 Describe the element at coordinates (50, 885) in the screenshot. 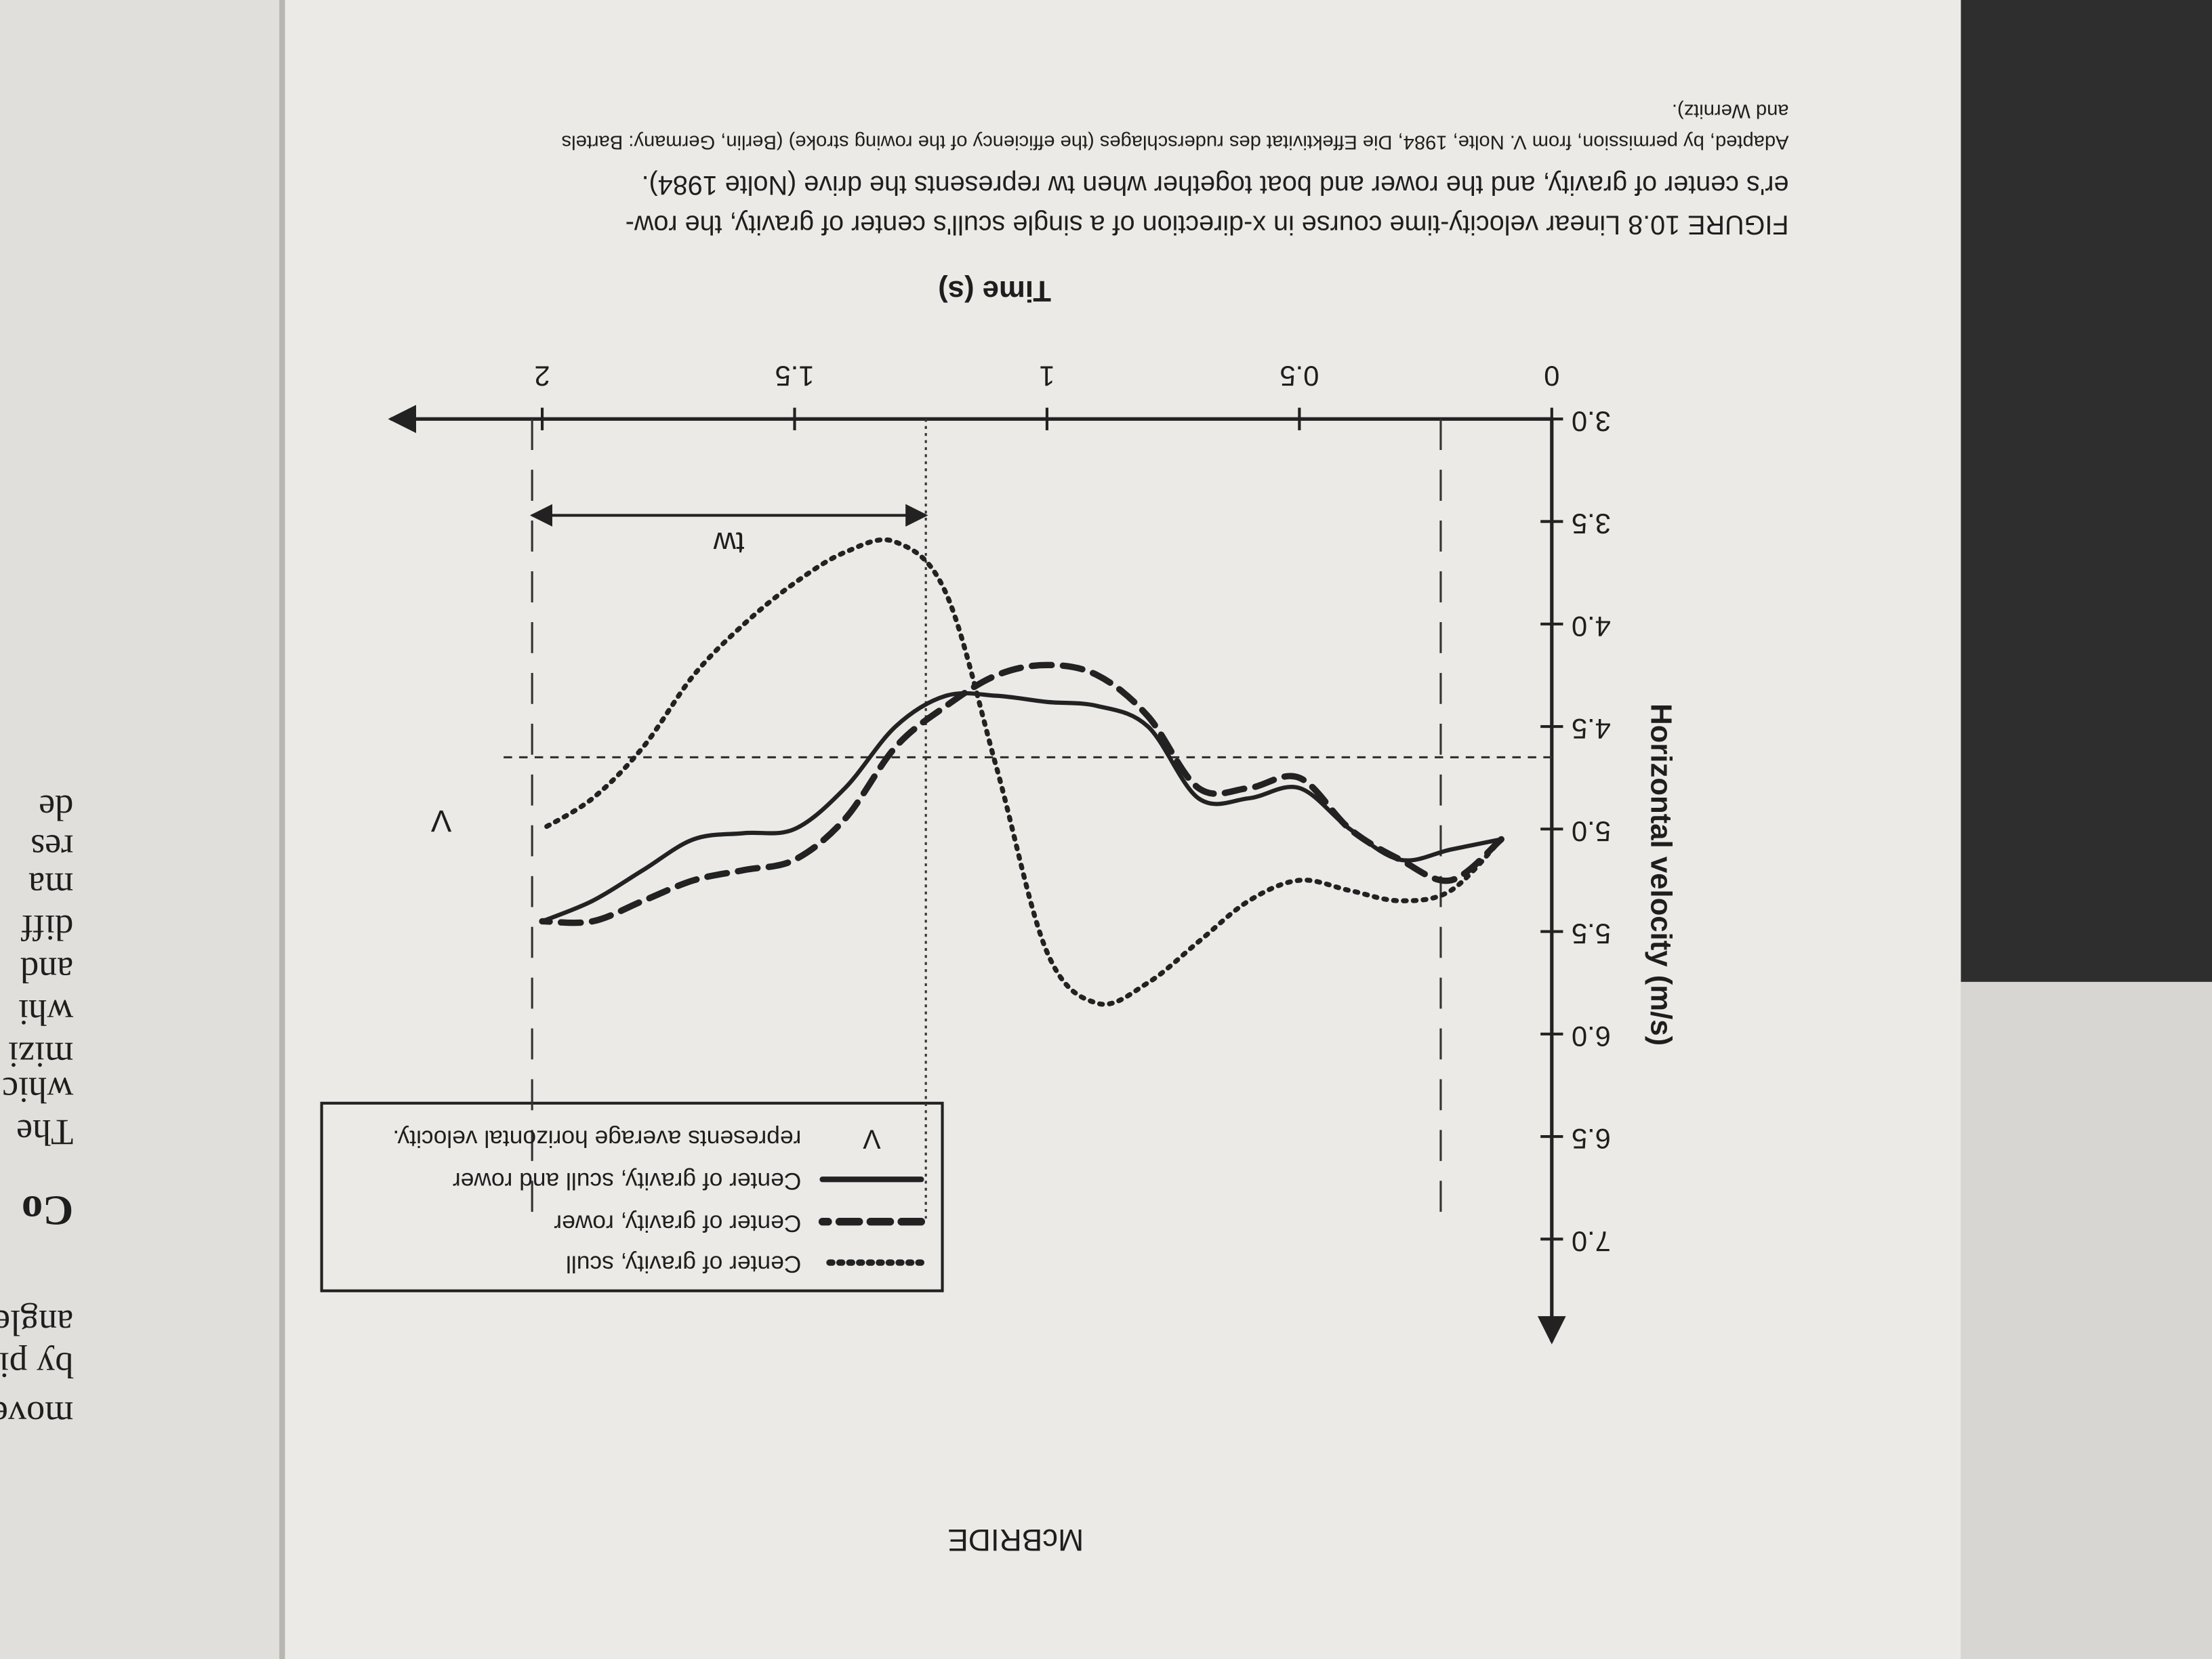

I see `facing-page-text: ma` at that location.